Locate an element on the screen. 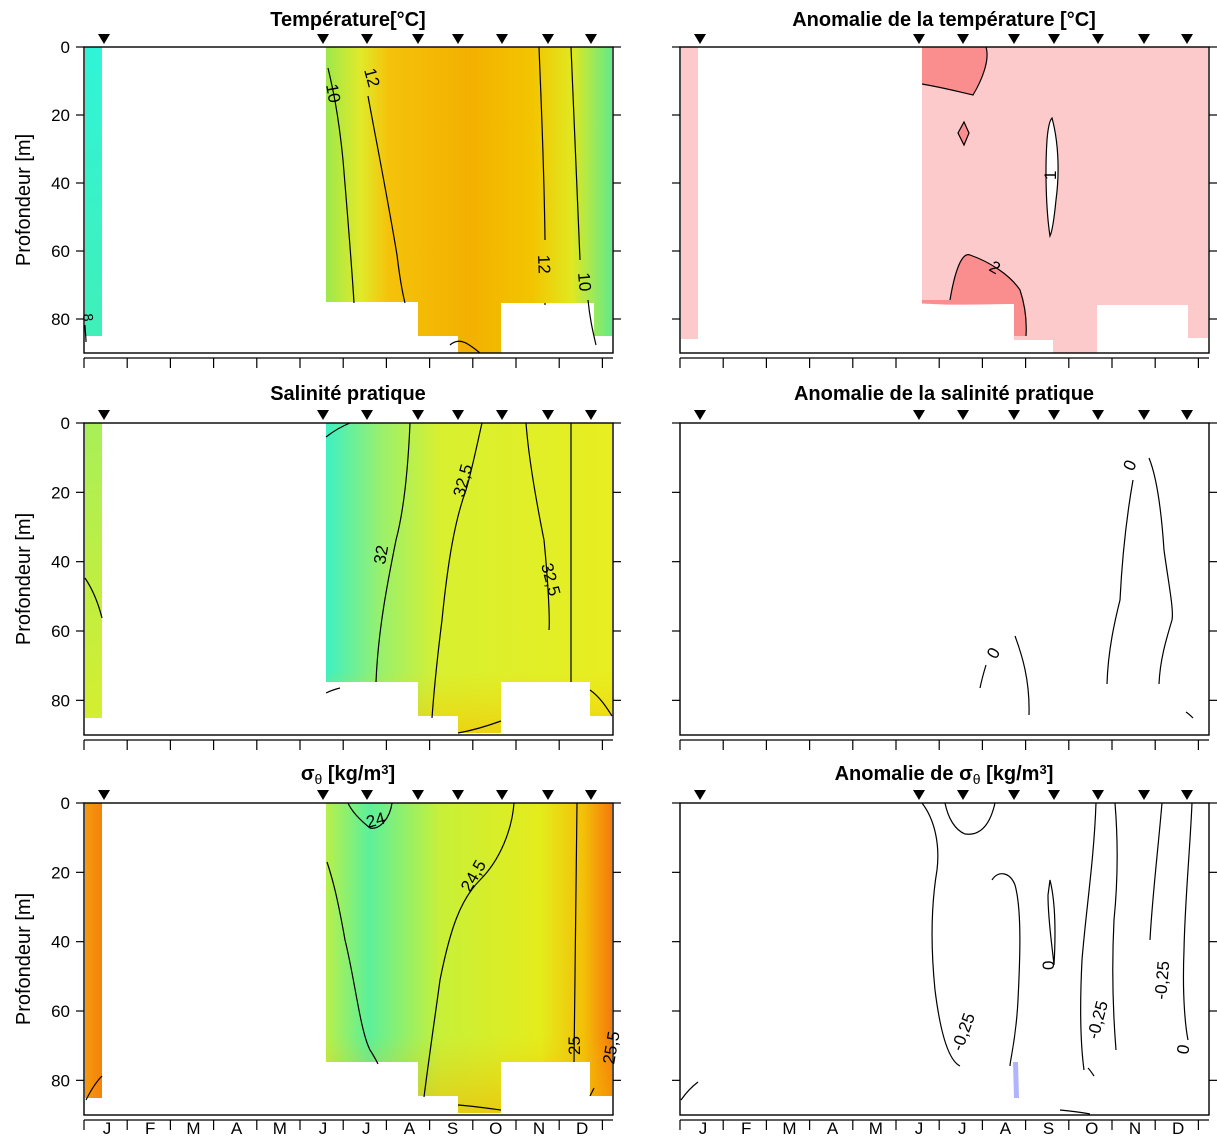  contour-label: 25 is located at coordinates (574, 1045).